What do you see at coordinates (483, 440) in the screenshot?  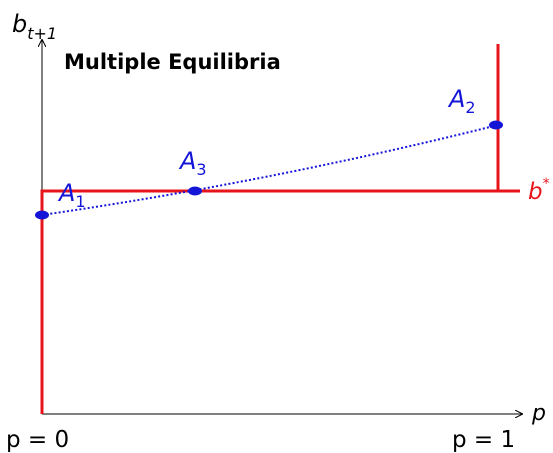 I see `x-tick-label-right: p = 1` at bounding box center [483, 440].